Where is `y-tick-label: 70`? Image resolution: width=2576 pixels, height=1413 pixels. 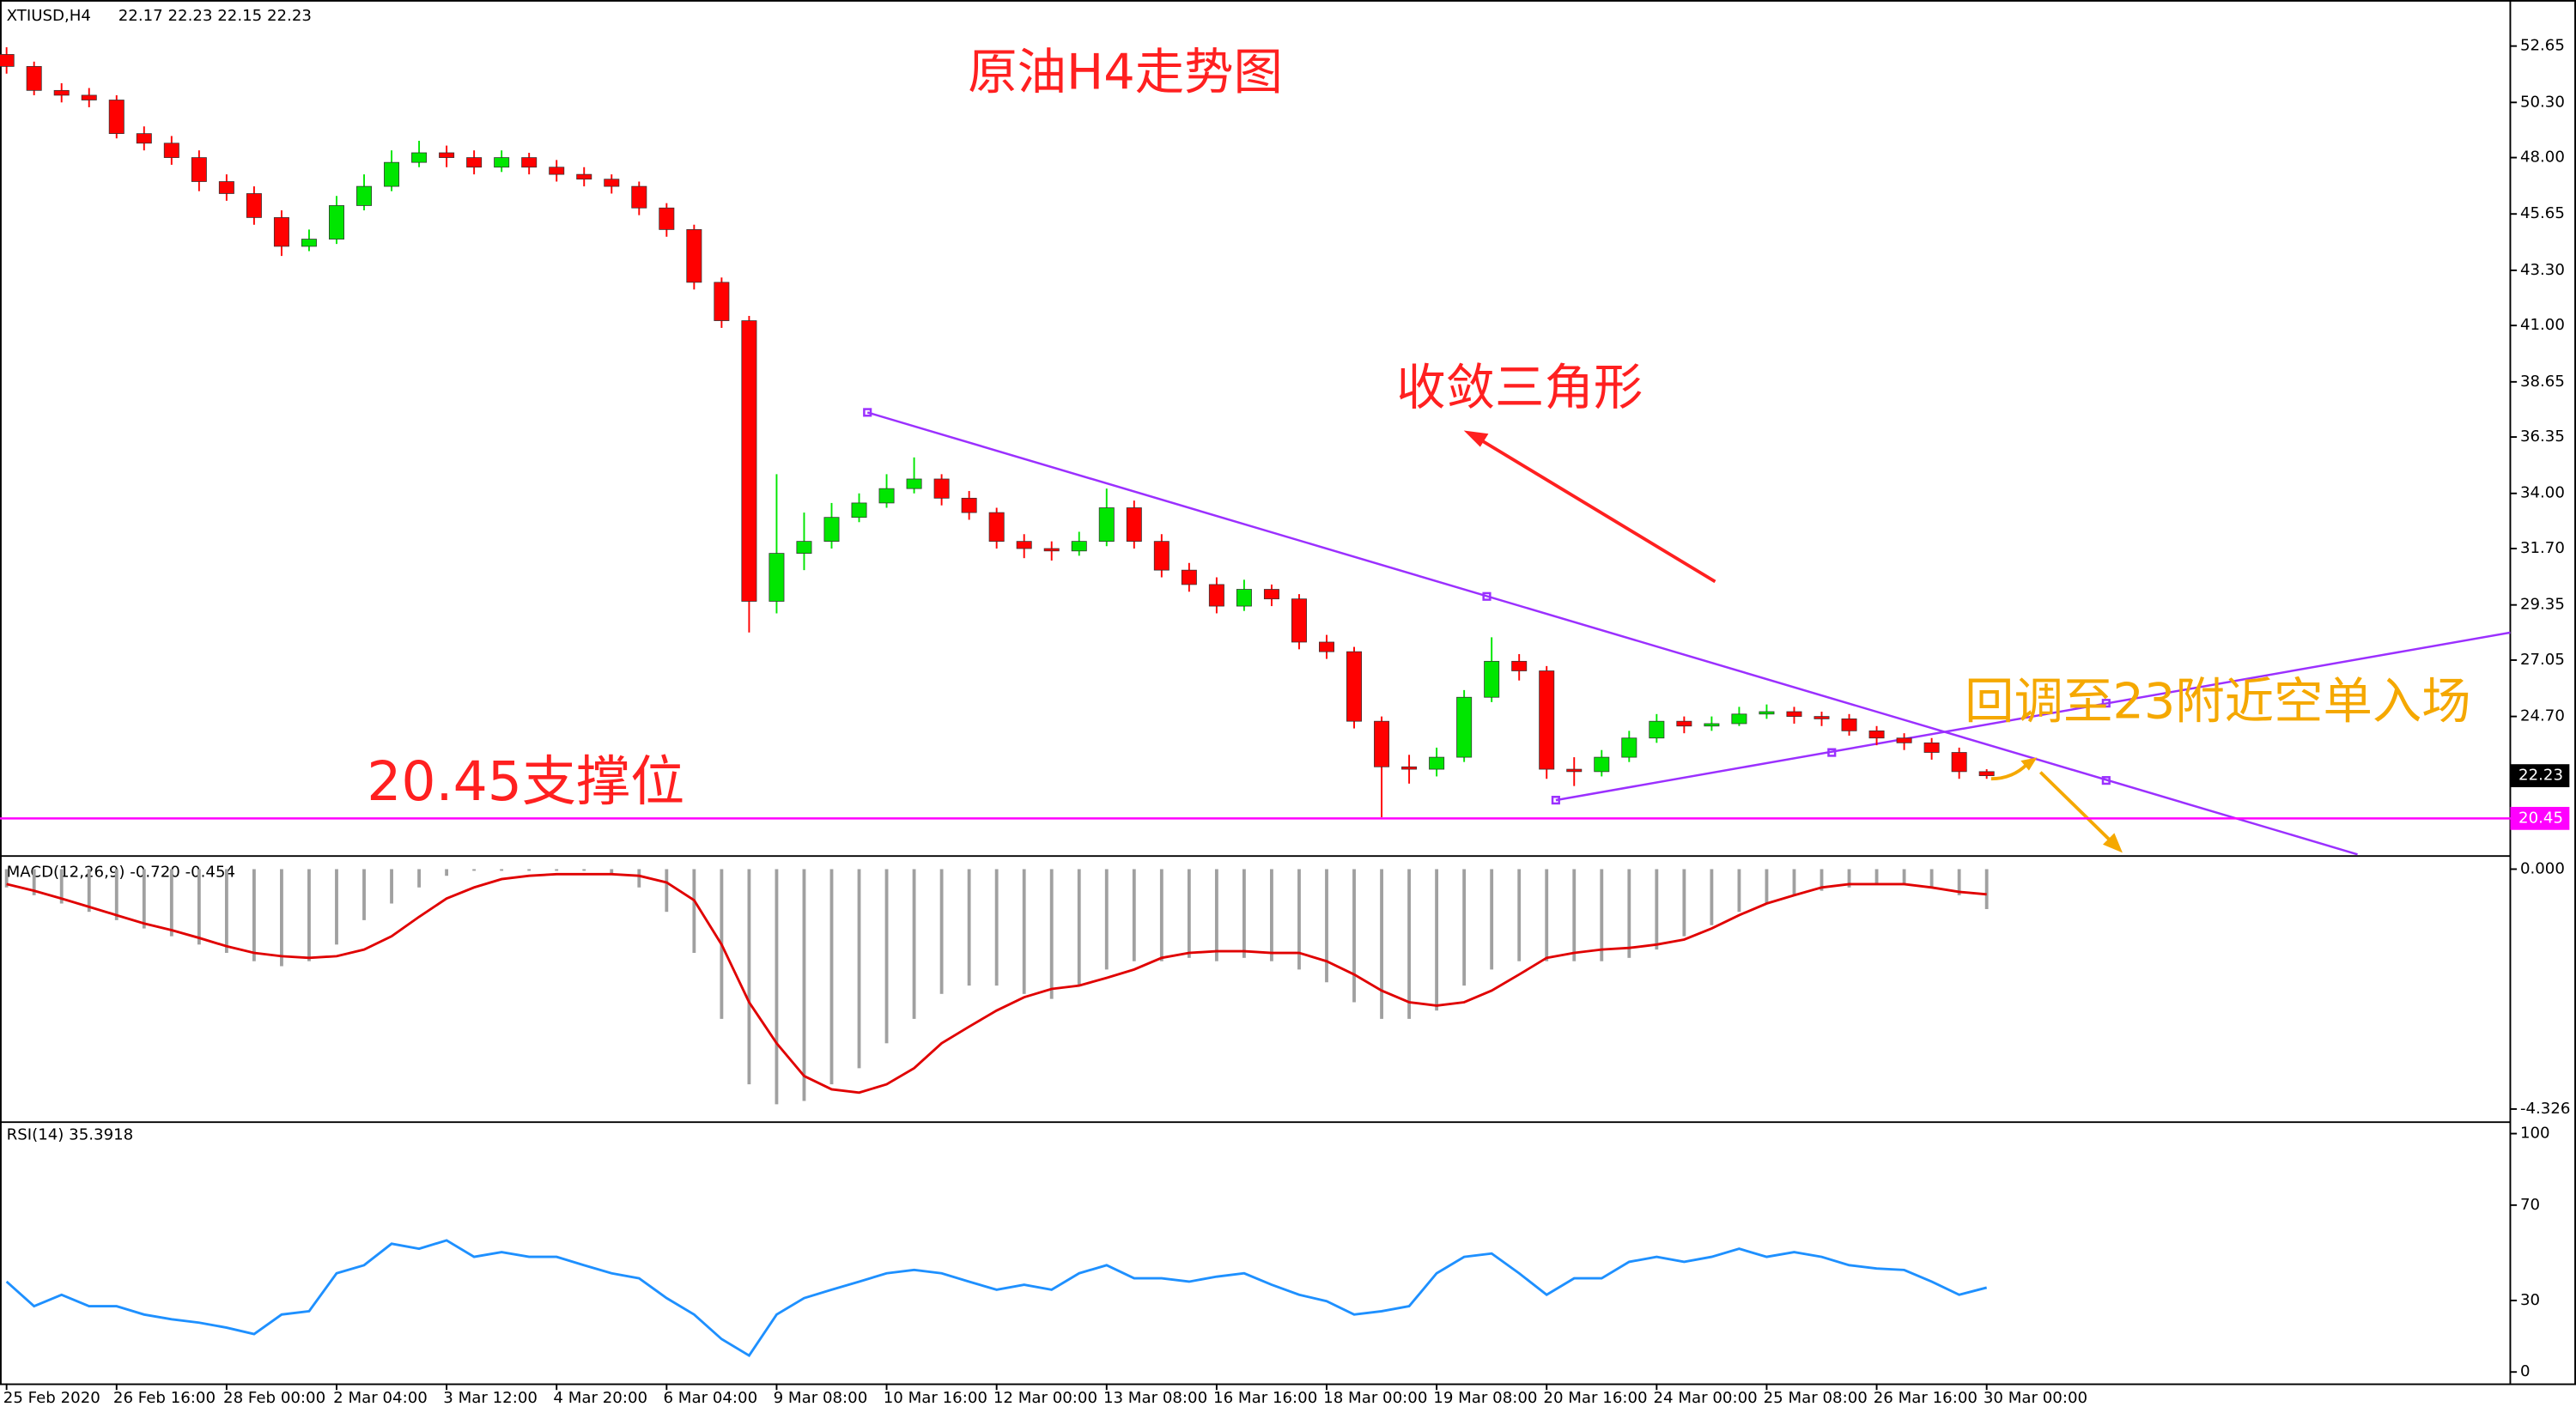
y-tick-label: 70 is located at coordinates (2530, 1205).